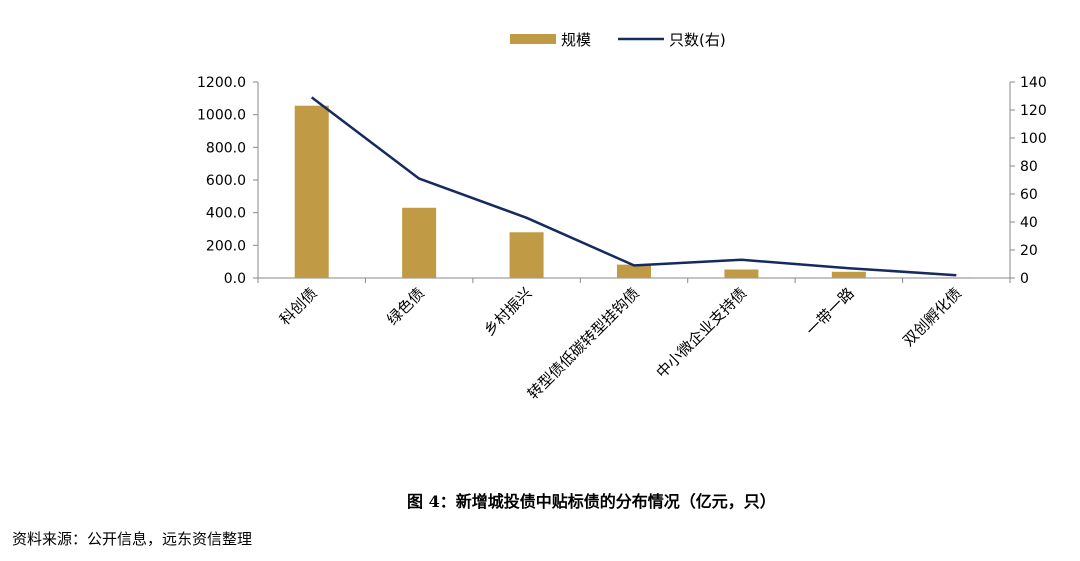  I want to click on legend-label-line: 只数(右), so click(697, 40).